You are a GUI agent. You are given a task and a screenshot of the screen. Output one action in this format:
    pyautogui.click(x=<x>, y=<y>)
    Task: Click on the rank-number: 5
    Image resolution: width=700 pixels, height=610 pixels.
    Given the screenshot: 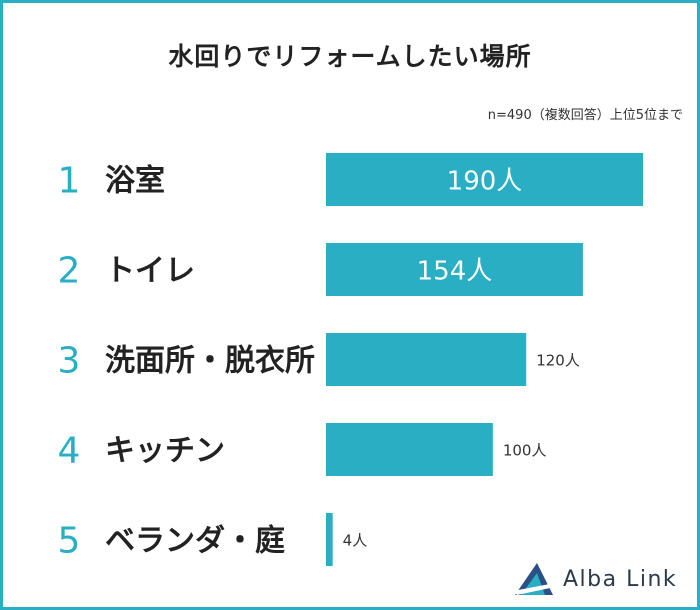 What is the action you would take?
    pyautogui.click(x=69, y=541)
    